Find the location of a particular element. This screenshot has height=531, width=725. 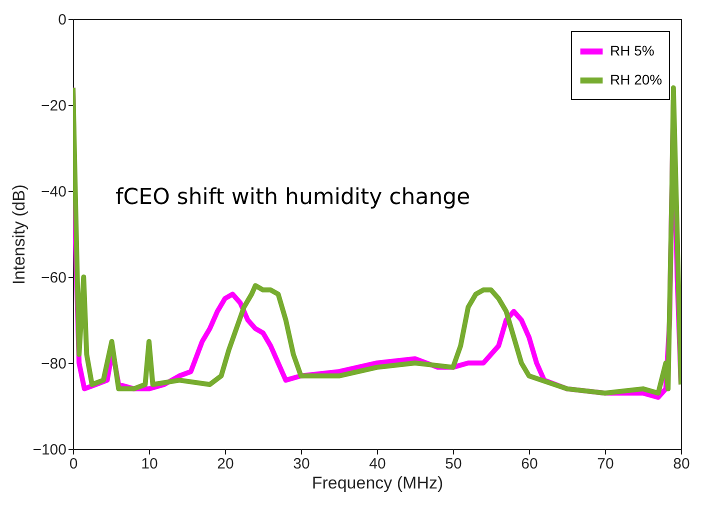

x-tick-label: 30 is located at coordinates (301, 464).